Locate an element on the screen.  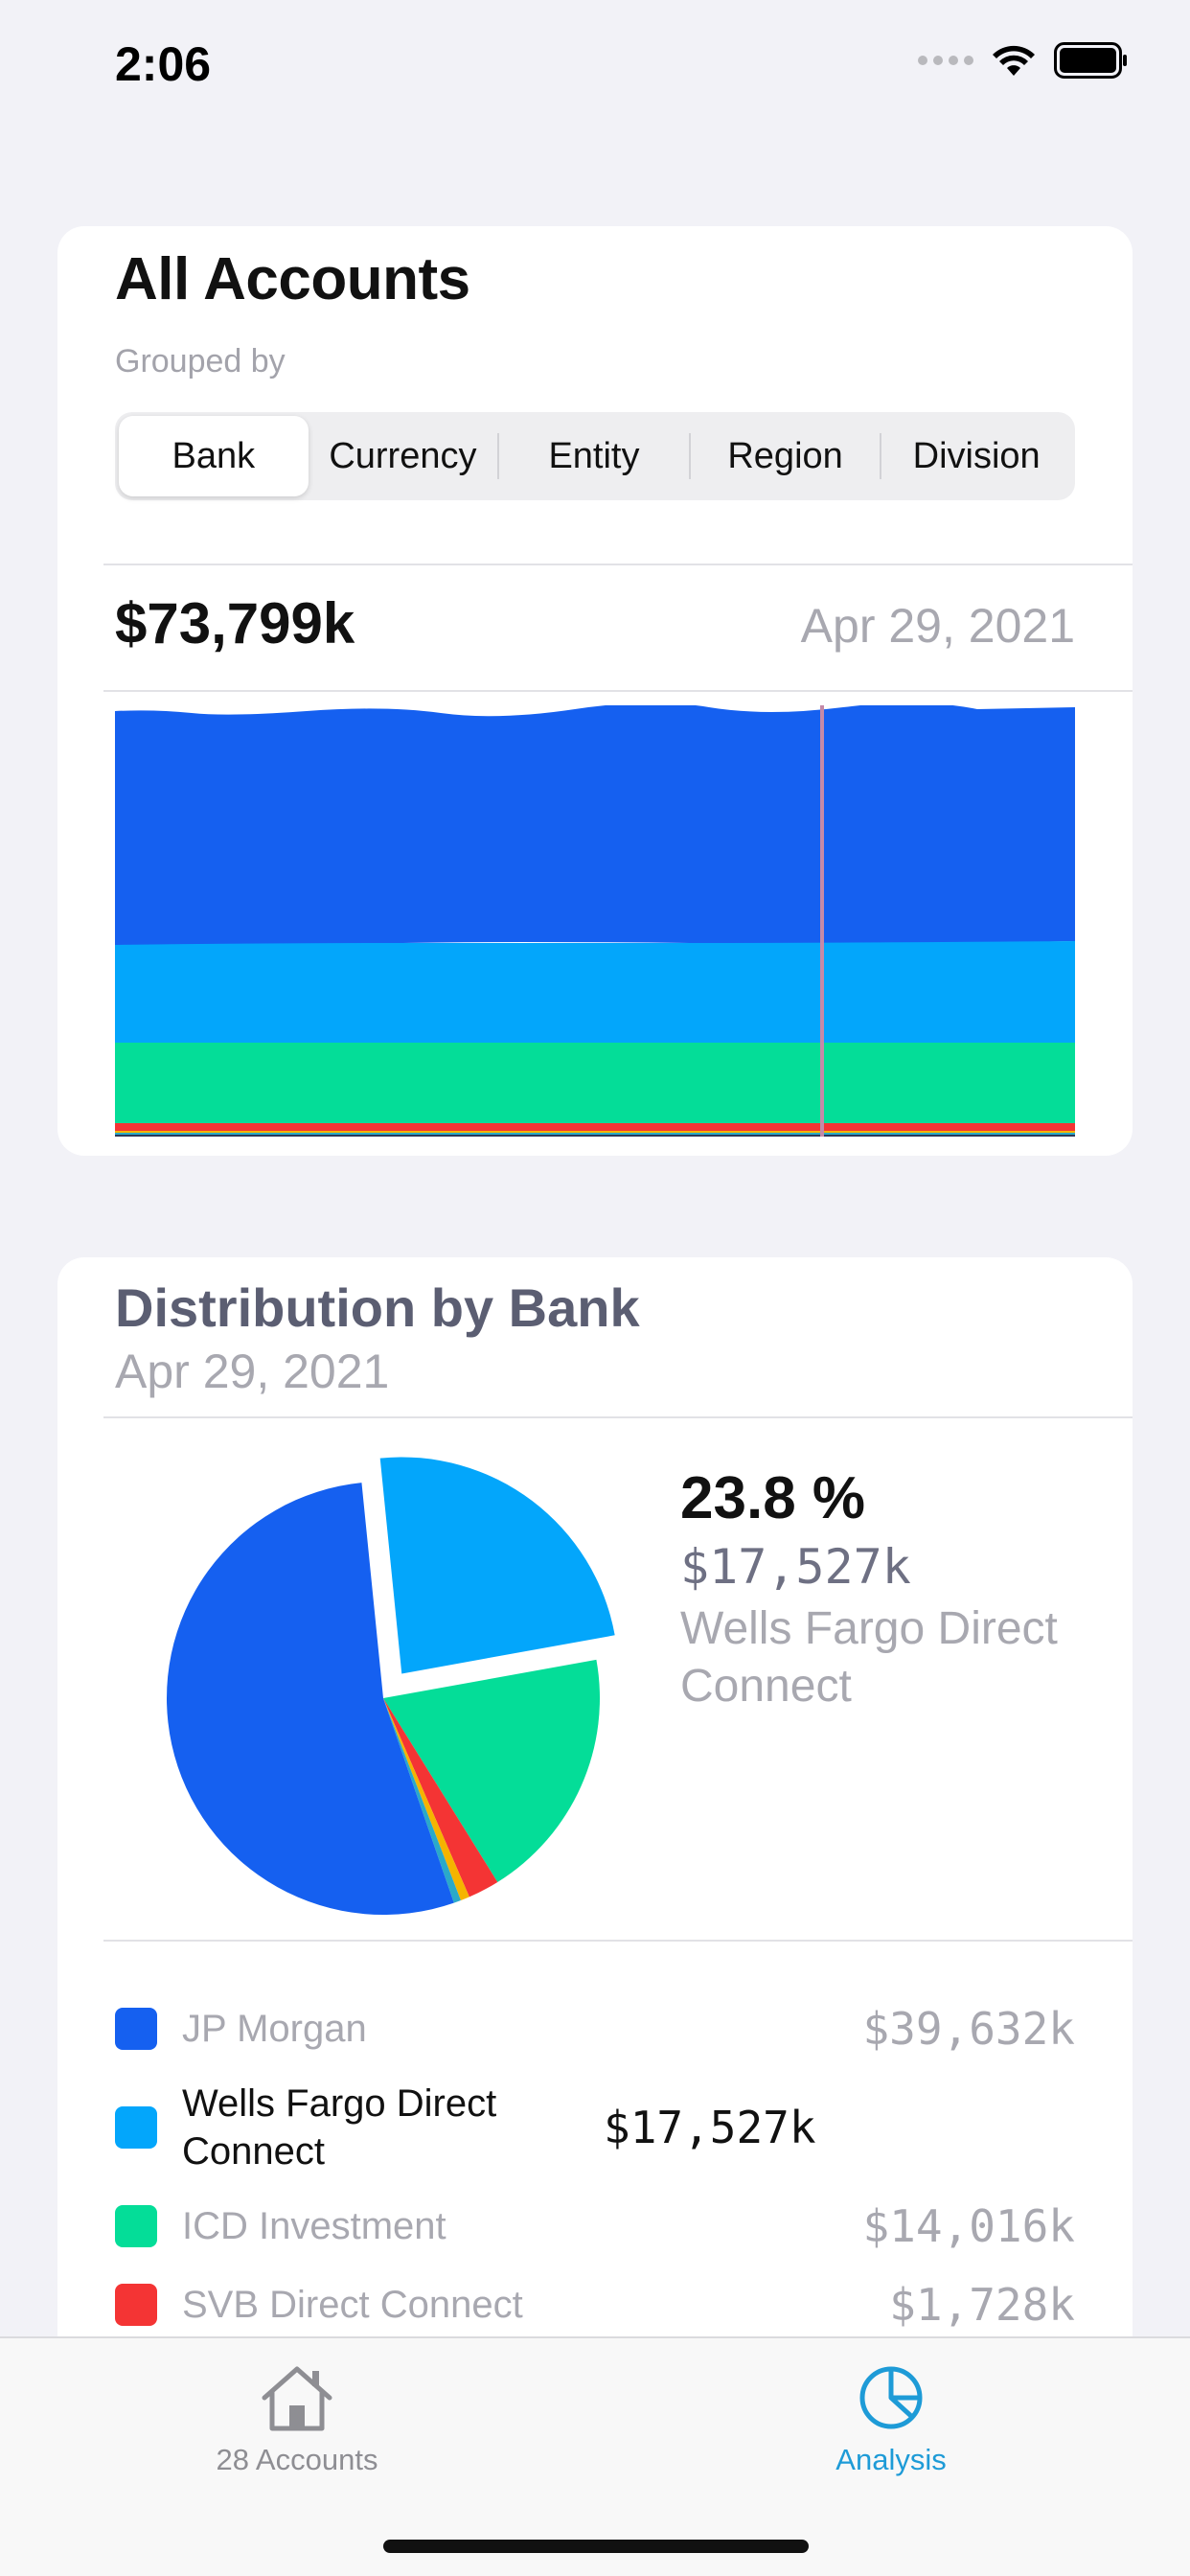
selected-amount: $17,527k is located at coordinates (795, 1567).